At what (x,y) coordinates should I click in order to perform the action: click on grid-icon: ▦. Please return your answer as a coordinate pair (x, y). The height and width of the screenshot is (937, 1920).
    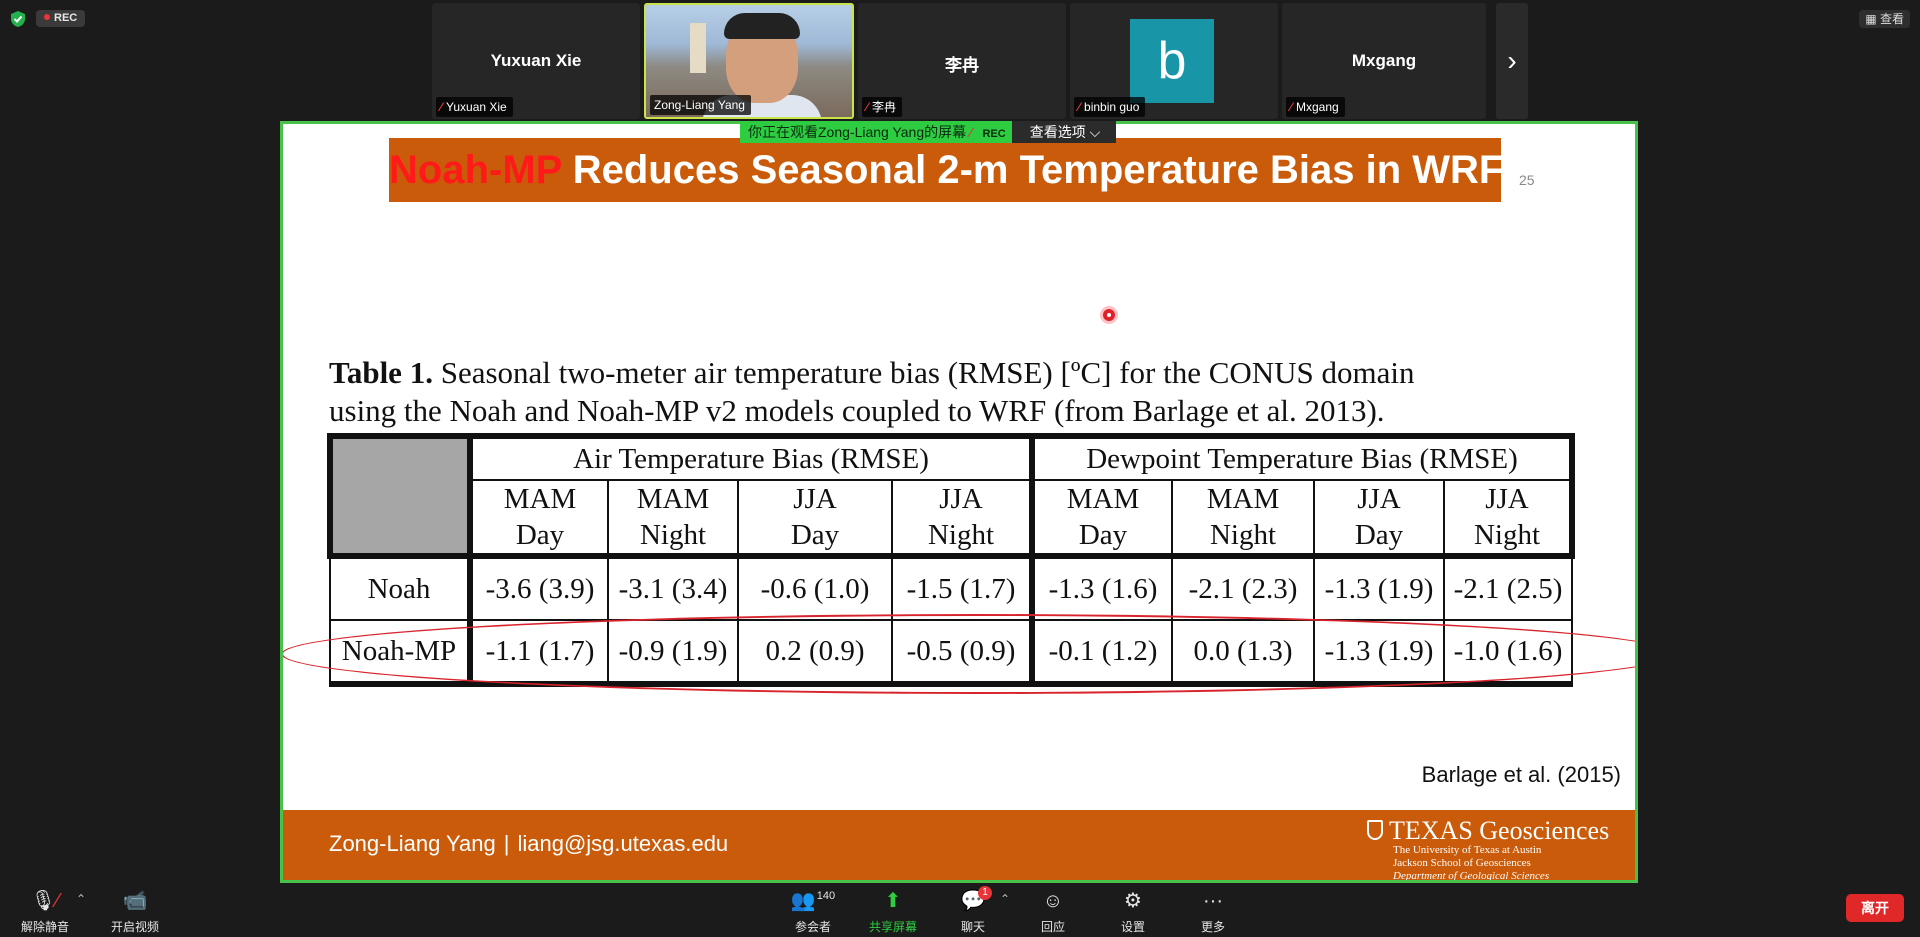
    Looking at the image, I should click on (1872, 19).